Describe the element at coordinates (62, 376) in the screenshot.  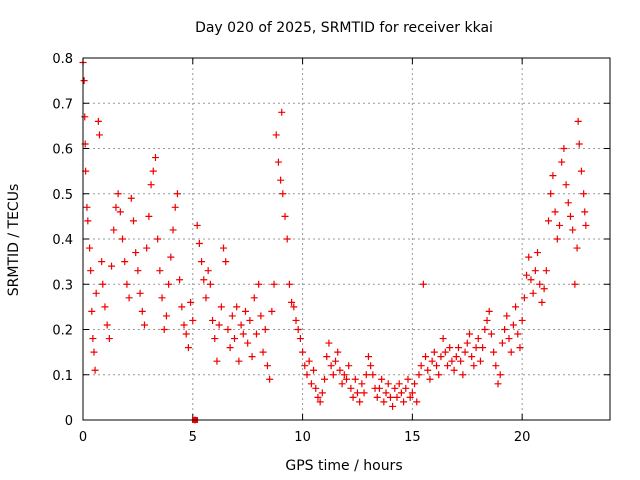
I see `y-tick-label: 0.1` at that location.